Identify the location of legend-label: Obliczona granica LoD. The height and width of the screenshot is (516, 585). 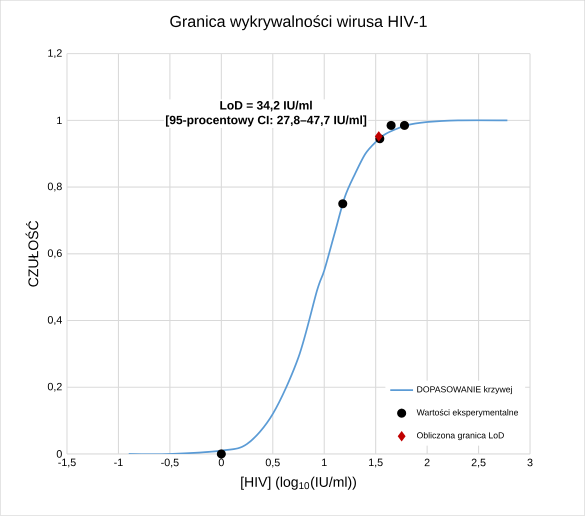
(460, 436).